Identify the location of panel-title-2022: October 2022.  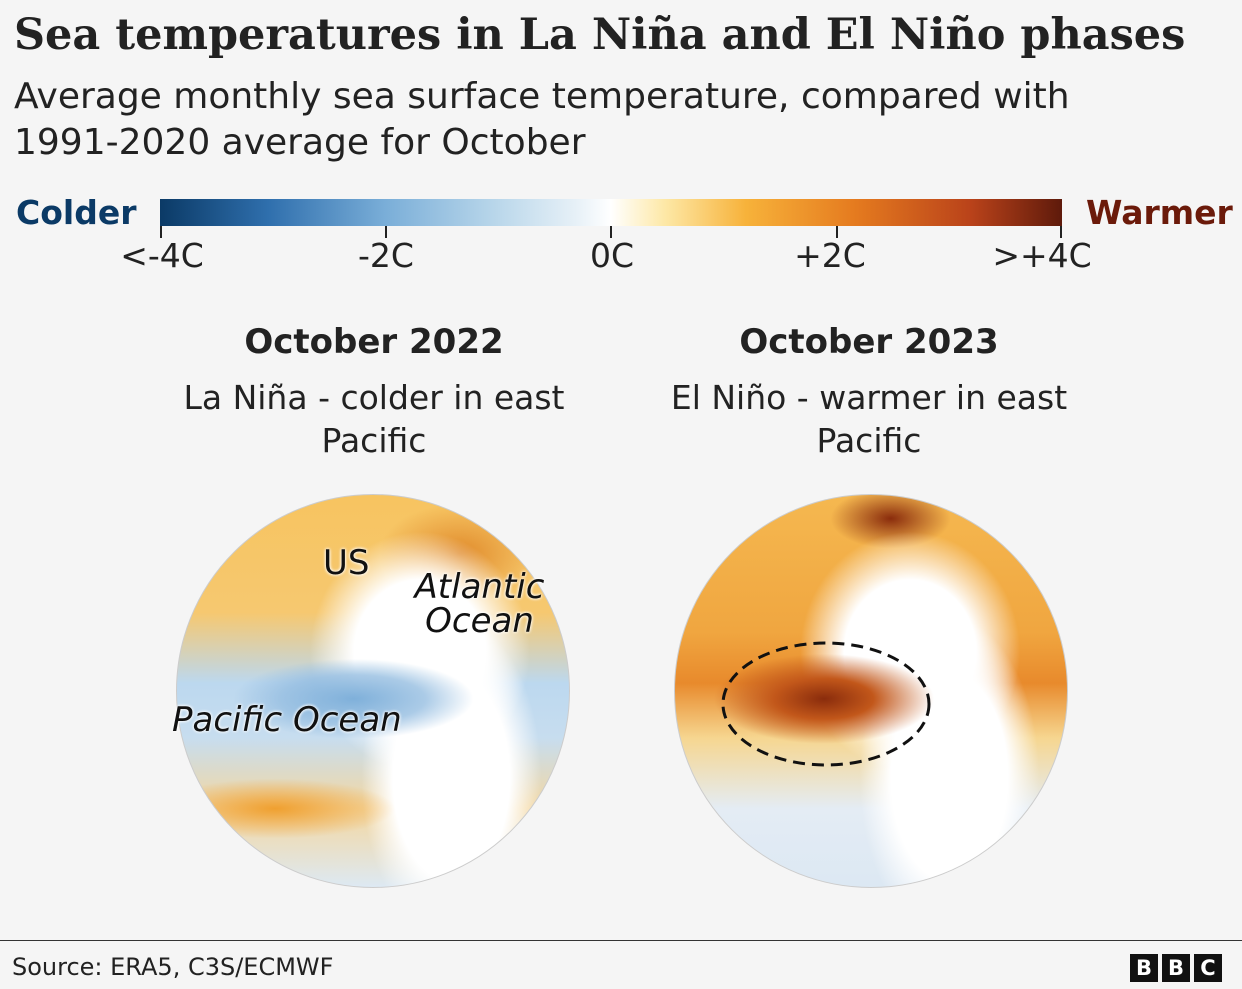
(374, 342).